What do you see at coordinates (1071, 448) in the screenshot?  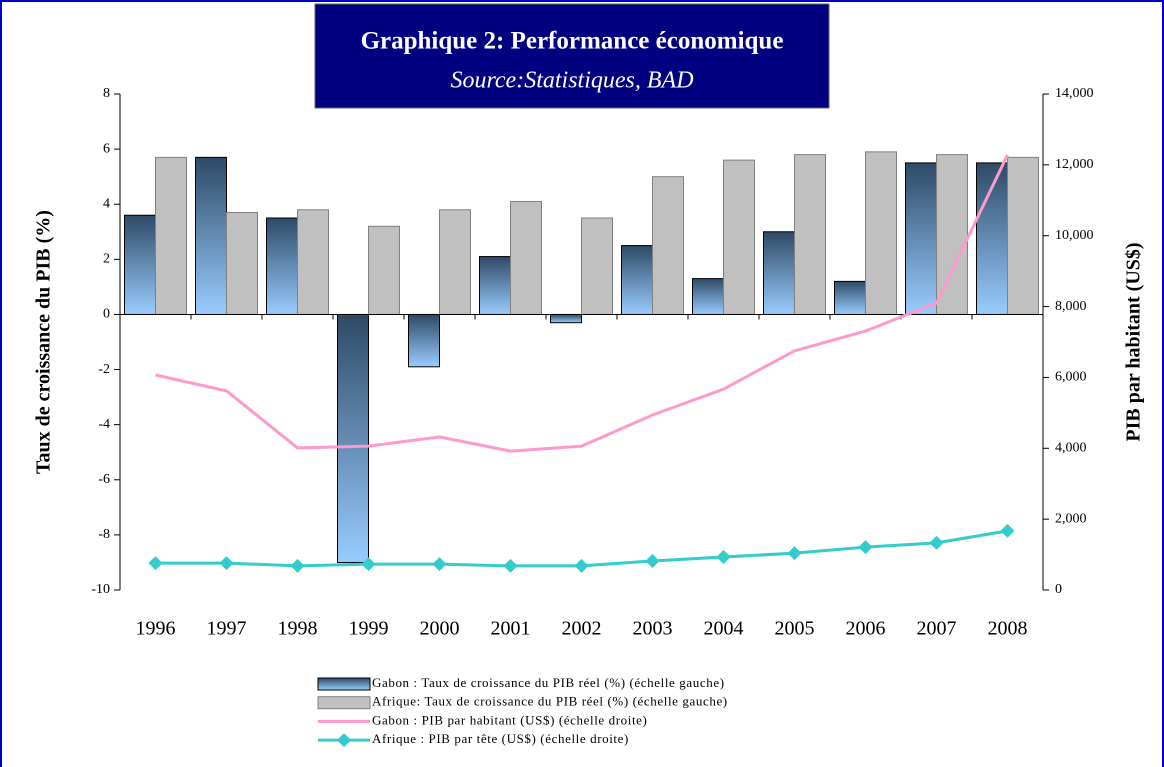 I see `y2-tick-label: 4,000` at bounding box center [1071, 448].